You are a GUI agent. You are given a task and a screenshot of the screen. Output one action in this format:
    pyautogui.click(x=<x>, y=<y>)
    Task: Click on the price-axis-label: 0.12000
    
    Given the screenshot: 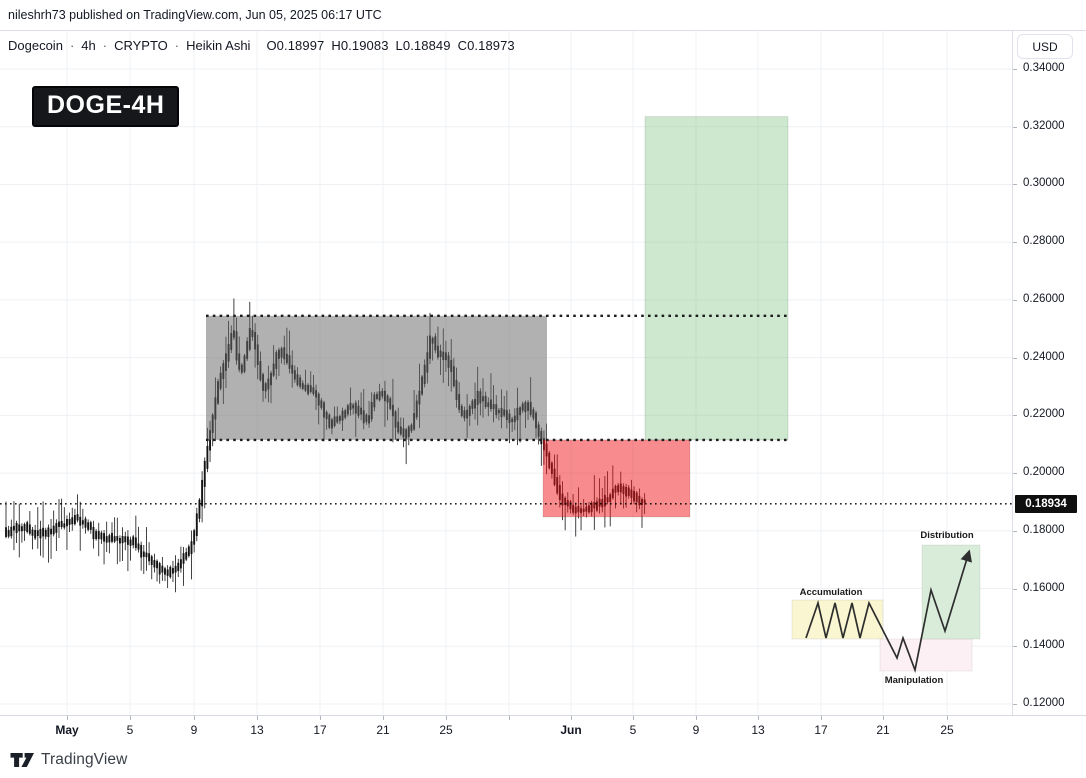 What is the action you would take?
    pyautogui.click(x=1044, y=703)
    